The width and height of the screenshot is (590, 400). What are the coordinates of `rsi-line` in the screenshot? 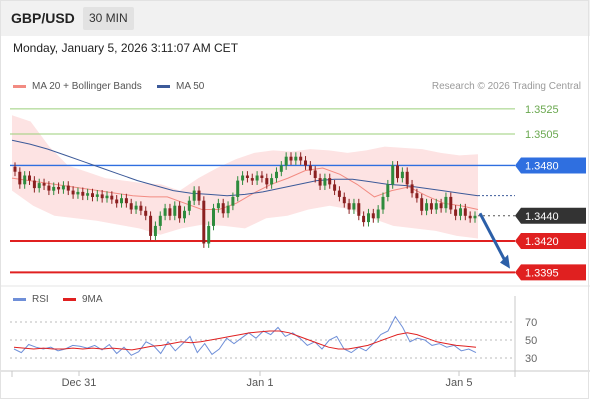 It's located at (245, 335).